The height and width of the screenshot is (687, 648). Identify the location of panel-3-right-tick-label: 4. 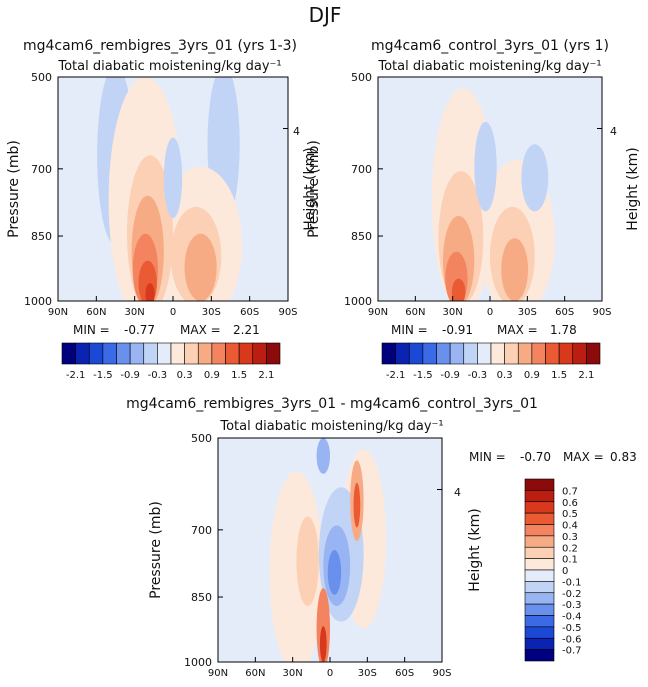
(457, 492).